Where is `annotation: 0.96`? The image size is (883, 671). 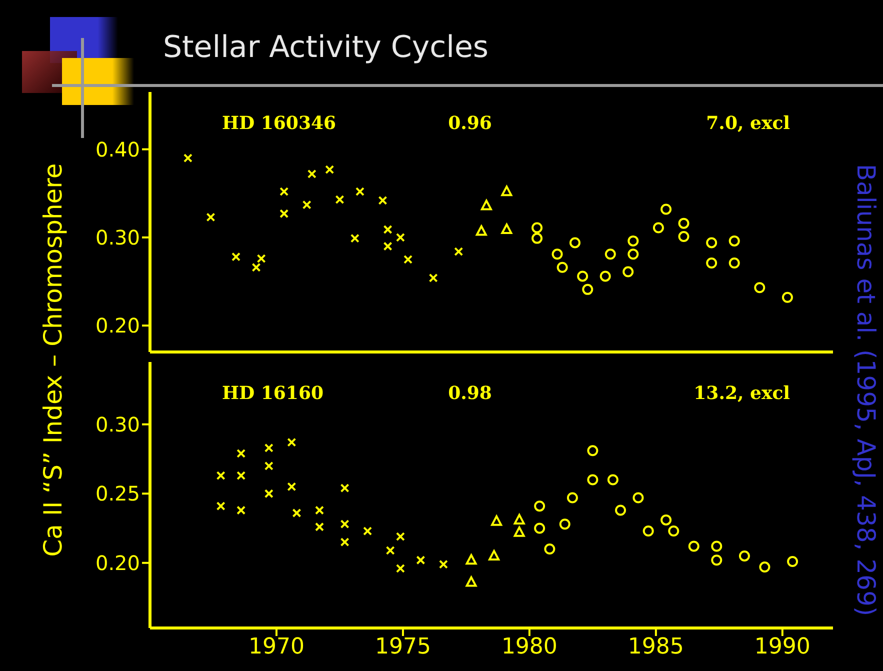 annotation: 0.96 is located at coordinates (470, 123).